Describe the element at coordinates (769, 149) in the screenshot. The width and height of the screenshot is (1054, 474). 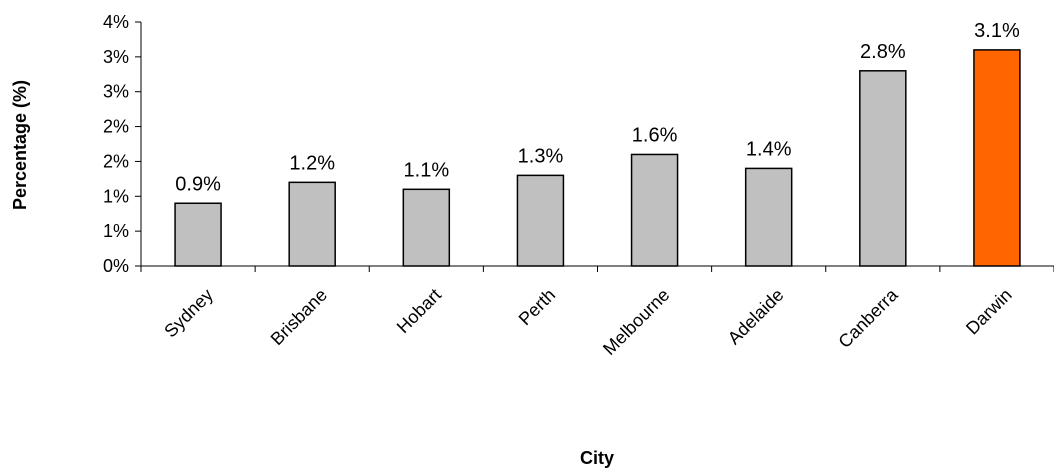
I see `data-label-adelaide: 1.4%` at that location.